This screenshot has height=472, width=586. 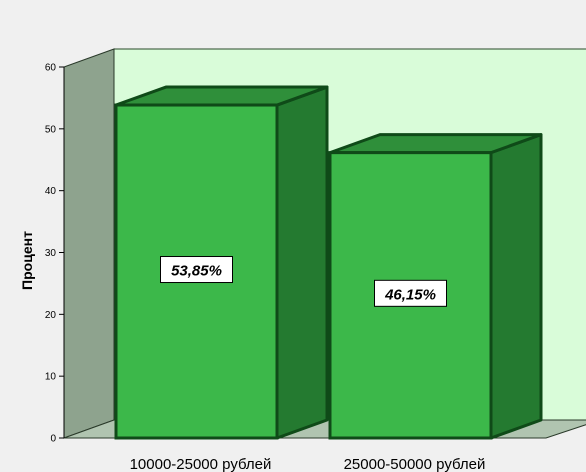 I want to click on y-tick-label: 0, so click(x=53, y=439).